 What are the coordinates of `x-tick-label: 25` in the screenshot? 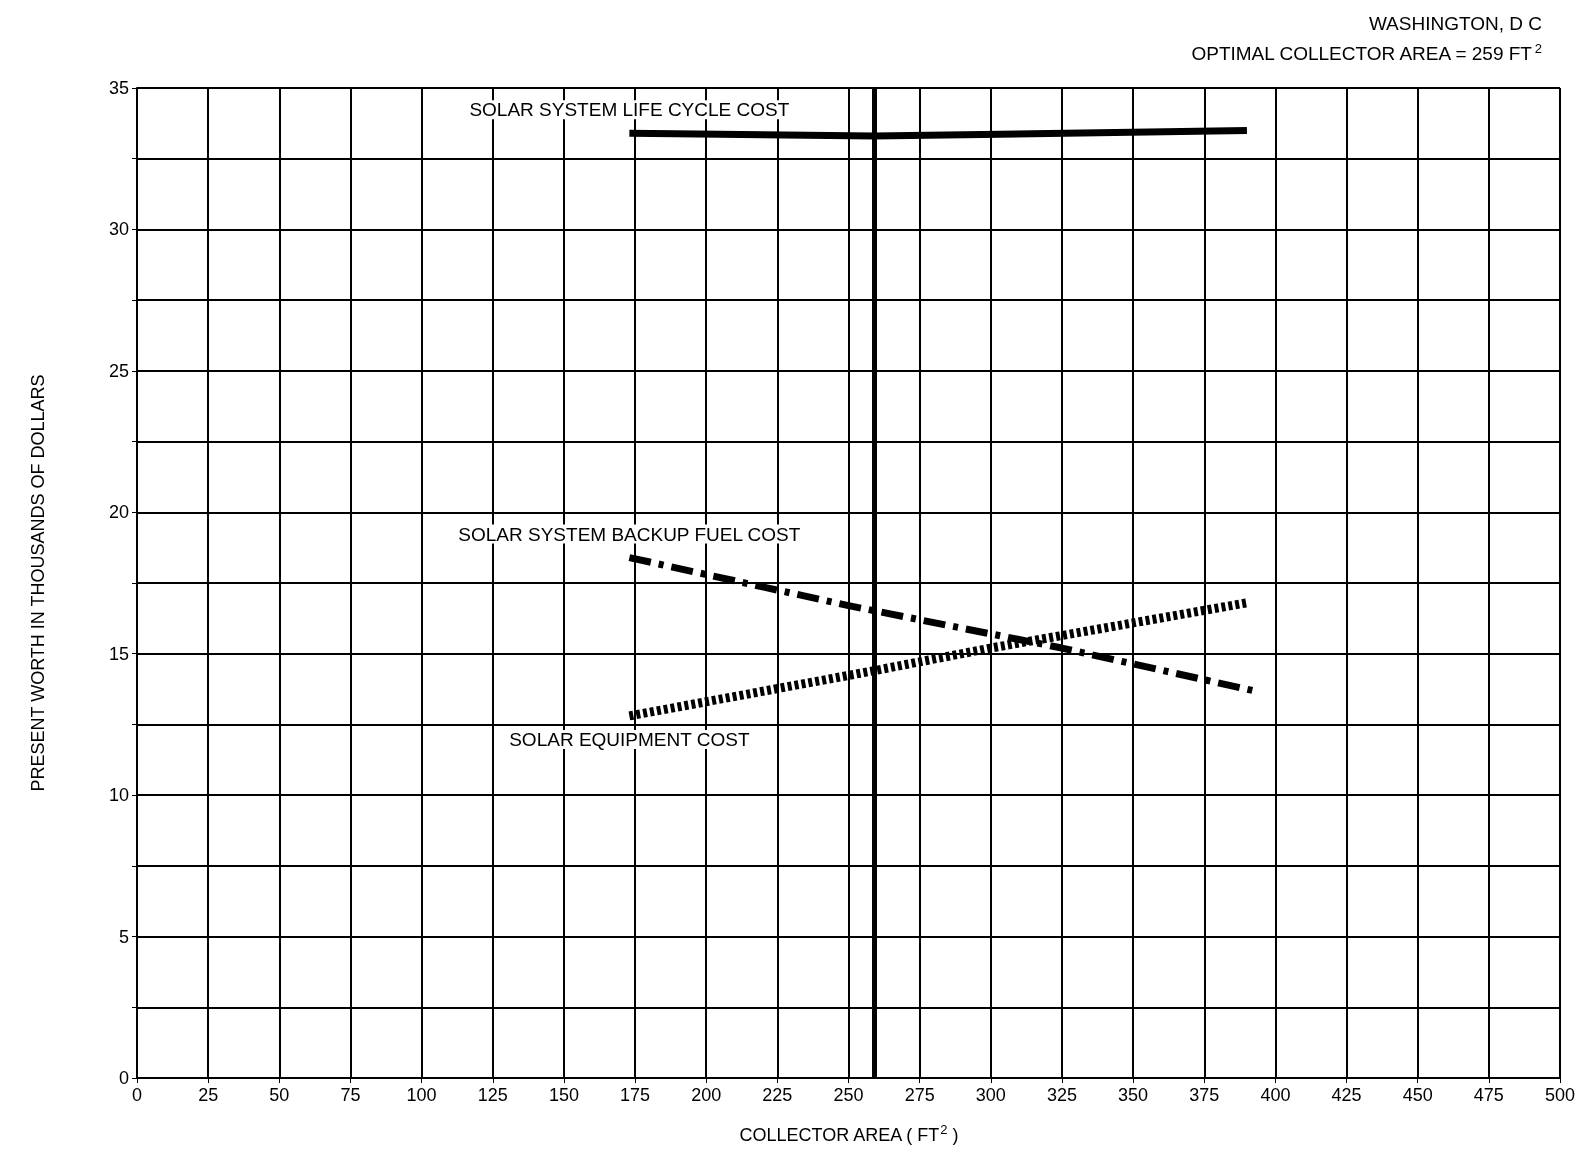 It's located at (208, 1095).